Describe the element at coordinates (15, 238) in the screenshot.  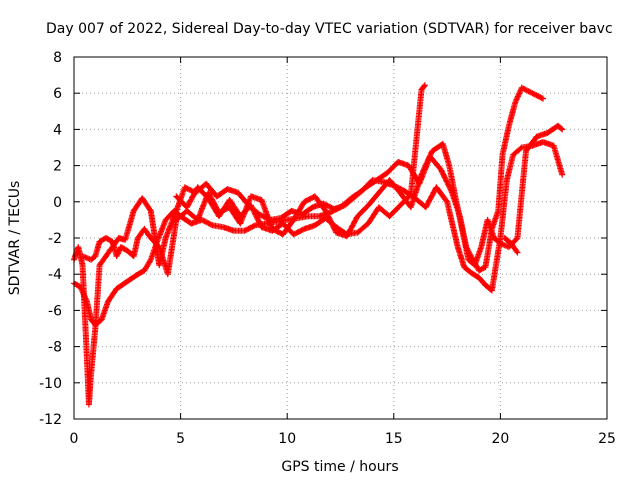
I see `y-axis-label: SDTVAR / TECUs` at that location.